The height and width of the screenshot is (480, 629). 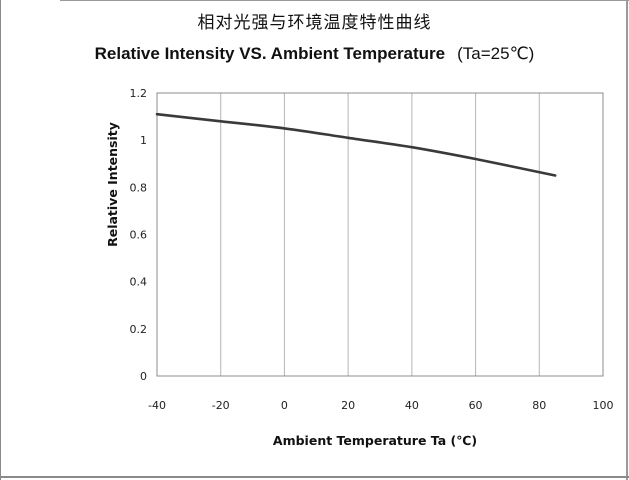 I want to click on x-tick-label: 20, so click(x=348, y=405).